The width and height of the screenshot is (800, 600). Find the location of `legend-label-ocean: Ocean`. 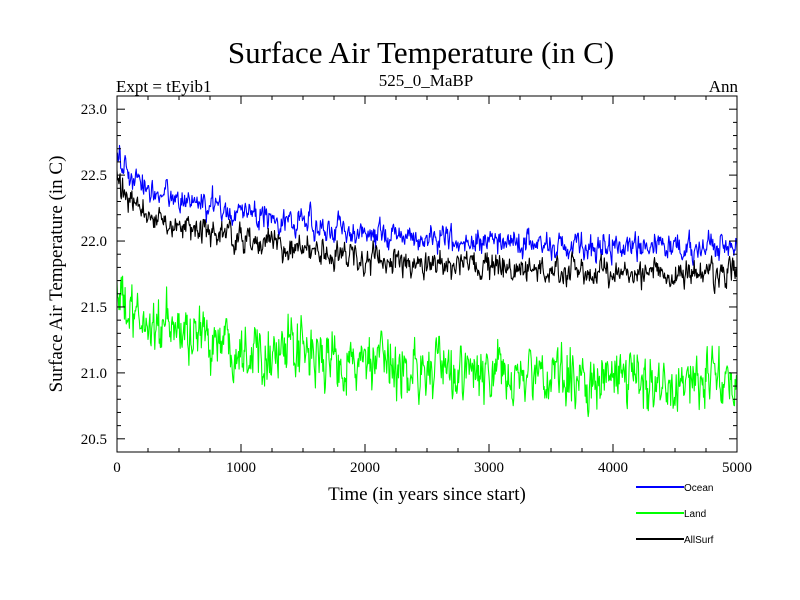

legend-label-ocean: Ocean is located at coordinates (698, 488).